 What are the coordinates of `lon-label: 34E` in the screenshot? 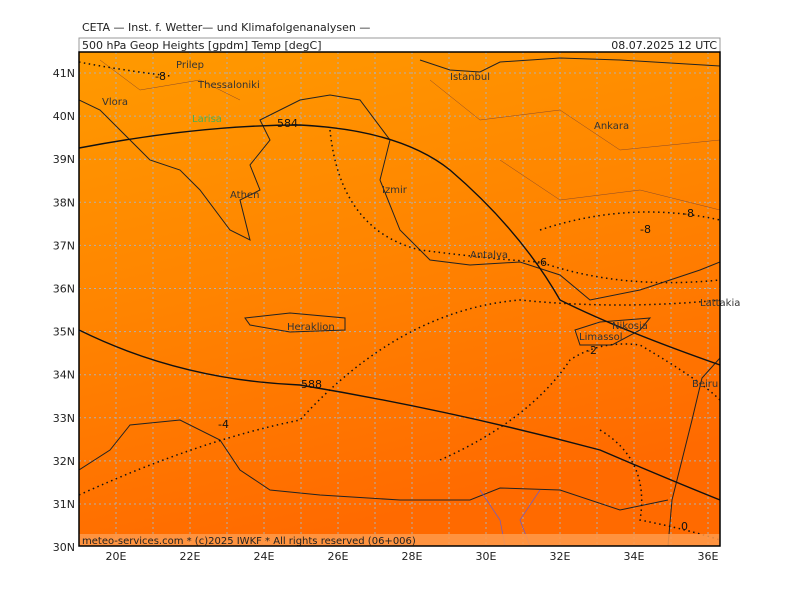 It's located at (634, 556).